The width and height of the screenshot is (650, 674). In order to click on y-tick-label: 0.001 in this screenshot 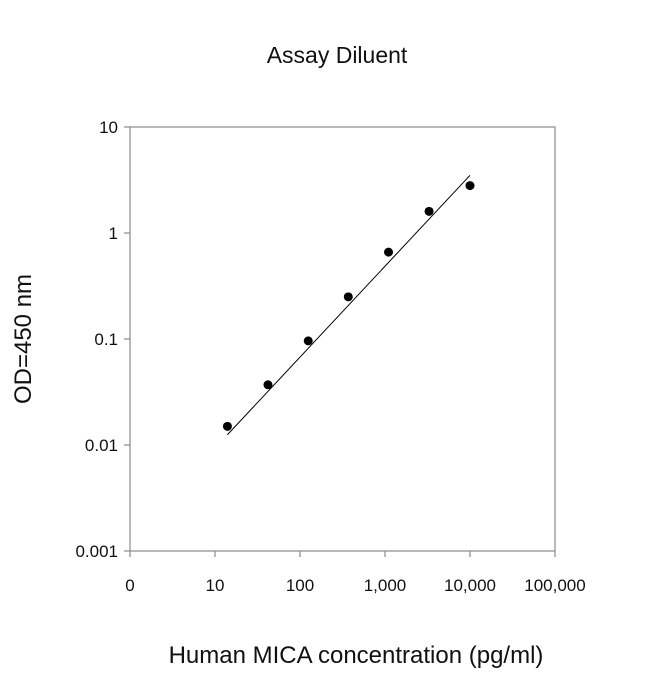, I will do `click(96, 551)`.